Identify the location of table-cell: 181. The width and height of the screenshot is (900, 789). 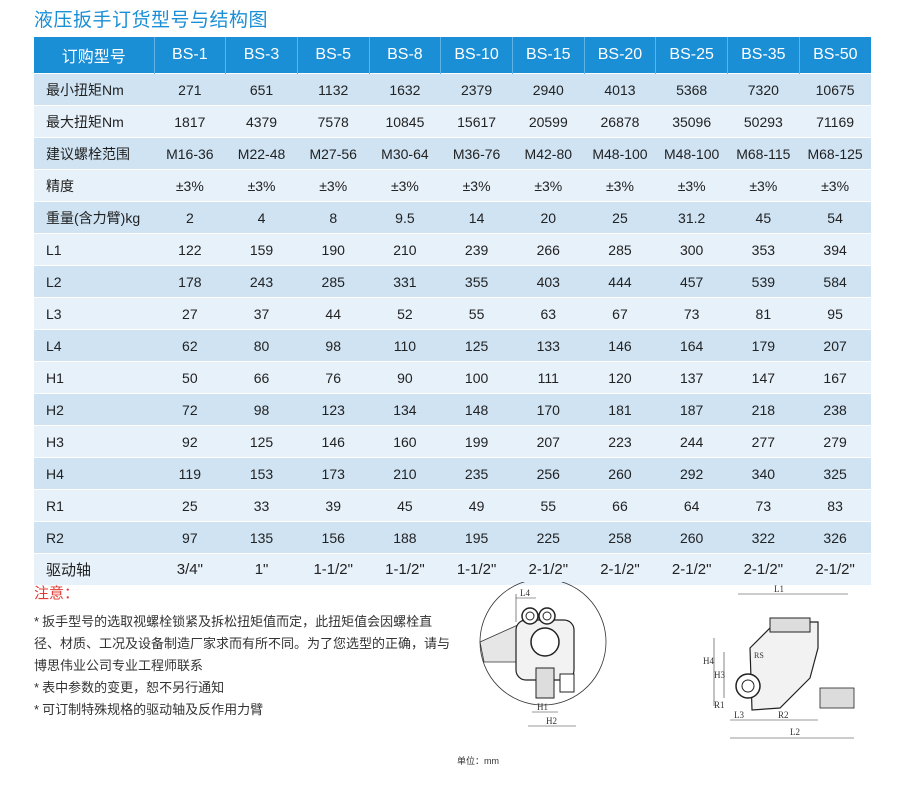
(620, 409).